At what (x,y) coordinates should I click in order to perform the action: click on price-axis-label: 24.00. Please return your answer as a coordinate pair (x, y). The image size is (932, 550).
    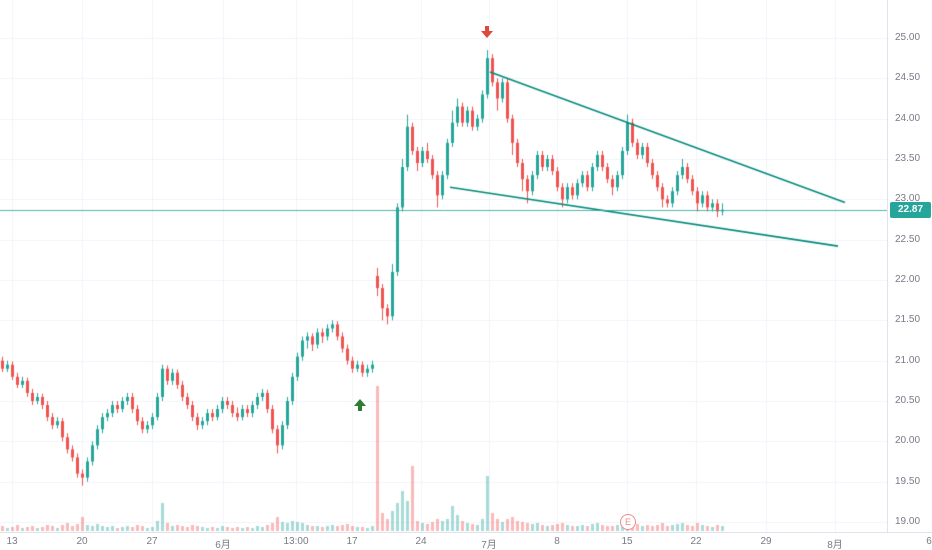
    Looking at the image, I should click on (908, 118).